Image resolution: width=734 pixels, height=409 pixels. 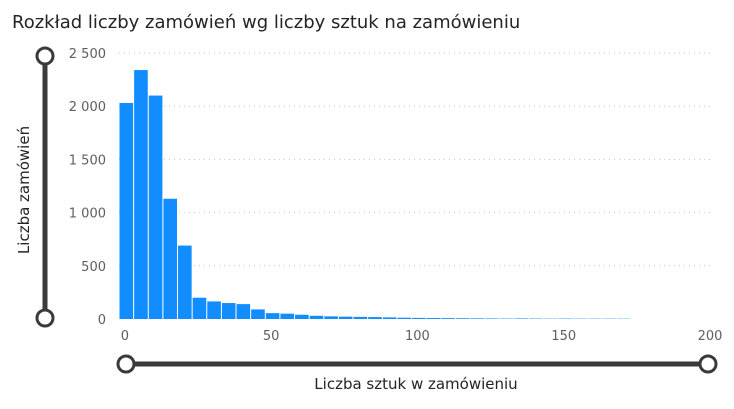 What do you see at coordinates (93, 267) in the screenshot?
I see `y-tick-label: 500` at bounding box center [93, 267].